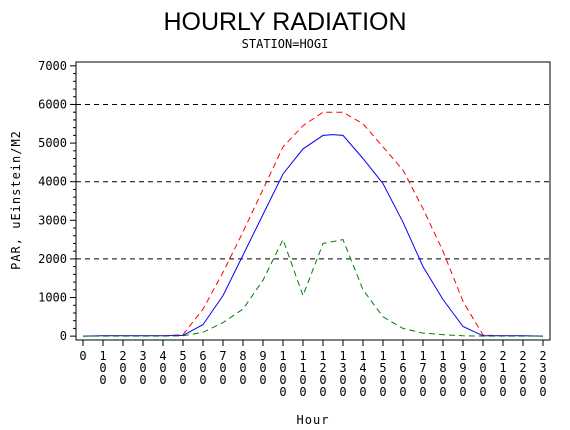 The width and height of the screenshot is (570, 430). What do you see at coordinates (63, 336) in the screenshot?
I see `y-tick-label: 0` at bounding box center [63, 336].